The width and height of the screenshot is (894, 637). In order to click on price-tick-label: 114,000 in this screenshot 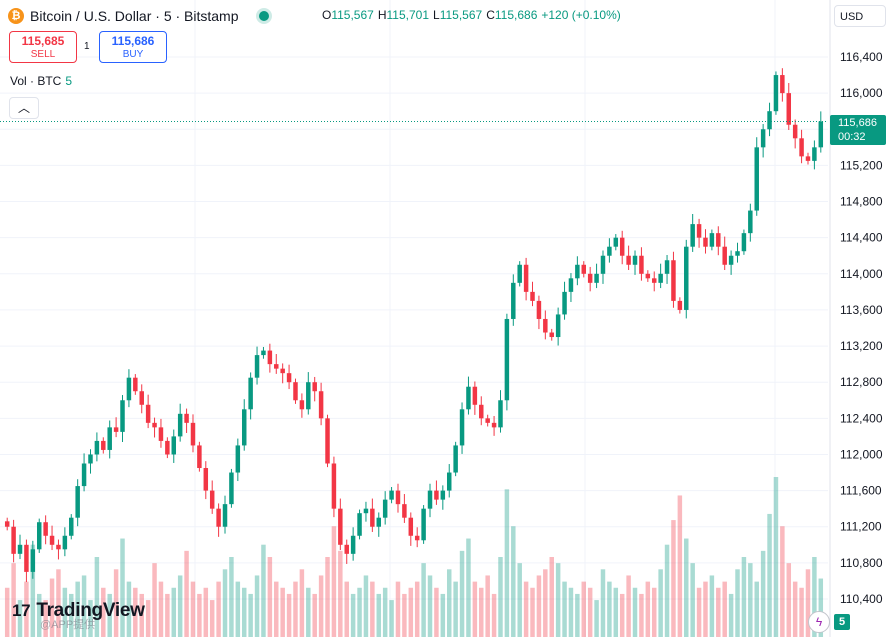, I will do `click(861, 274)`.